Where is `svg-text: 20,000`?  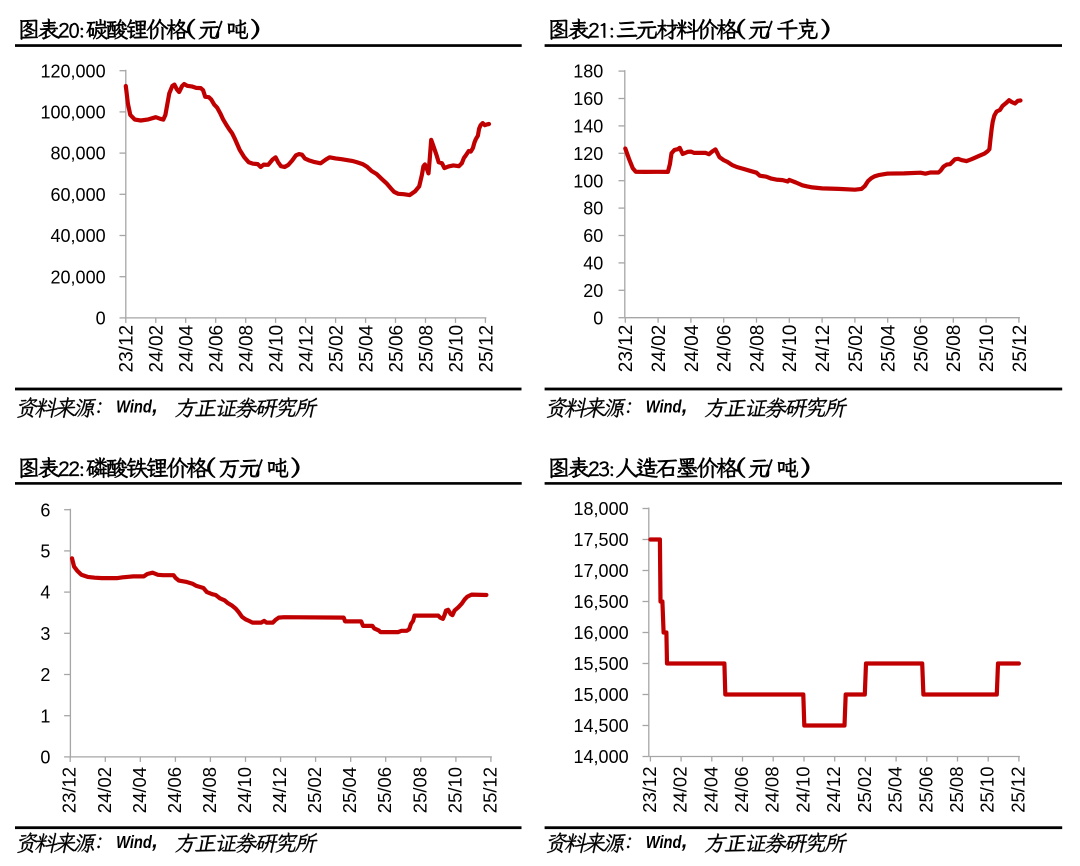 svg-text: 20,000 is located at coordinates (78, 277).